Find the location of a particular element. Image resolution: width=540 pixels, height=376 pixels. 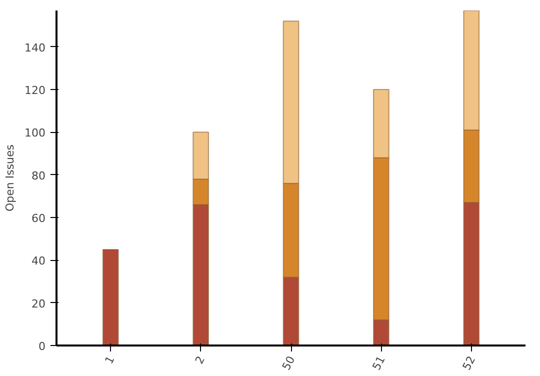

y-tick-label: 40 is located at coordinates (39, 261).